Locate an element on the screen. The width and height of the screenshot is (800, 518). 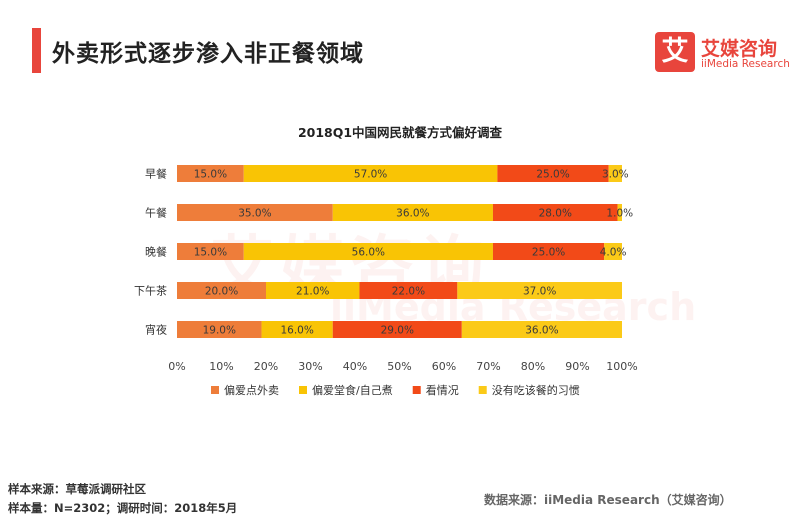
legend-label: 偏爱堂食/自己煮 is located at coordinates (352, 390).